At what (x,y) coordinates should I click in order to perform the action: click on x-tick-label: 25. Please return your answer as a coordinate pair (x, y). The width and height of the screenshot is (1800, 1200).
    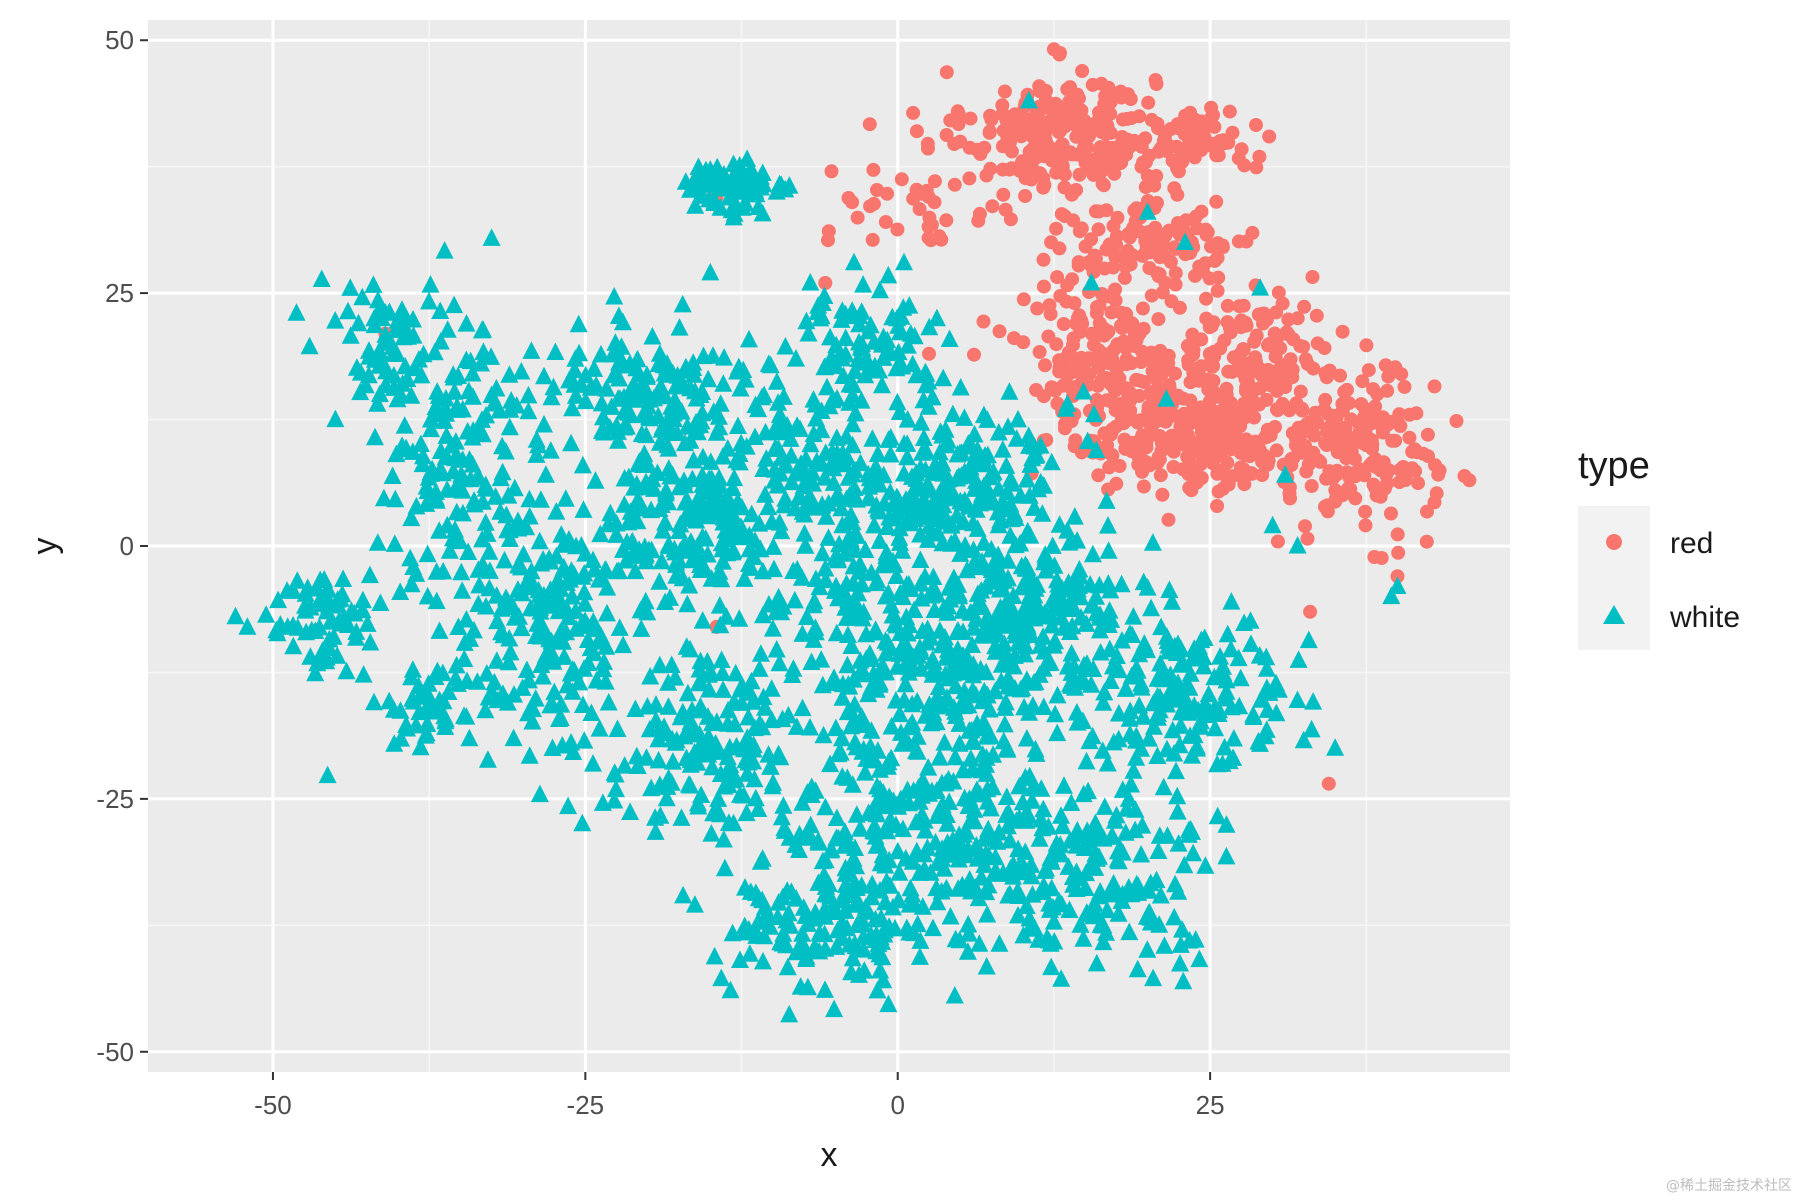
    Looking at the image, I should click on (1210, 1105).